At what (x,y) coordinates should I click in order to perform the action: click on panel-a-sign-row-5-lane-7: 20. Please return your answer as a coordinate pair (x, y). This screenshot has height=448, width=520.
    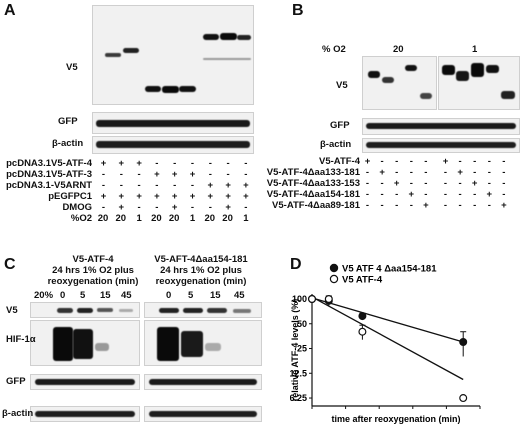
    Looking at the image, I should click on (227, 218).